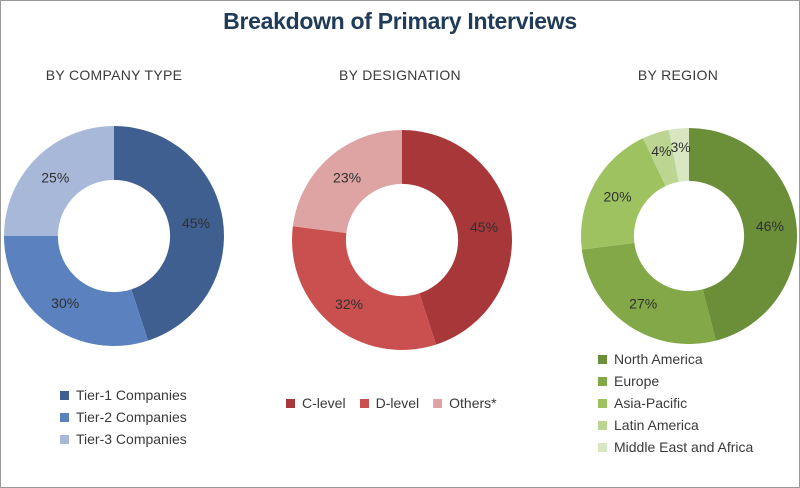 The image size is (800, 488). I want to click on region-donut-chart: 46% 27% 20% 4% 3%, so click(689, 236).